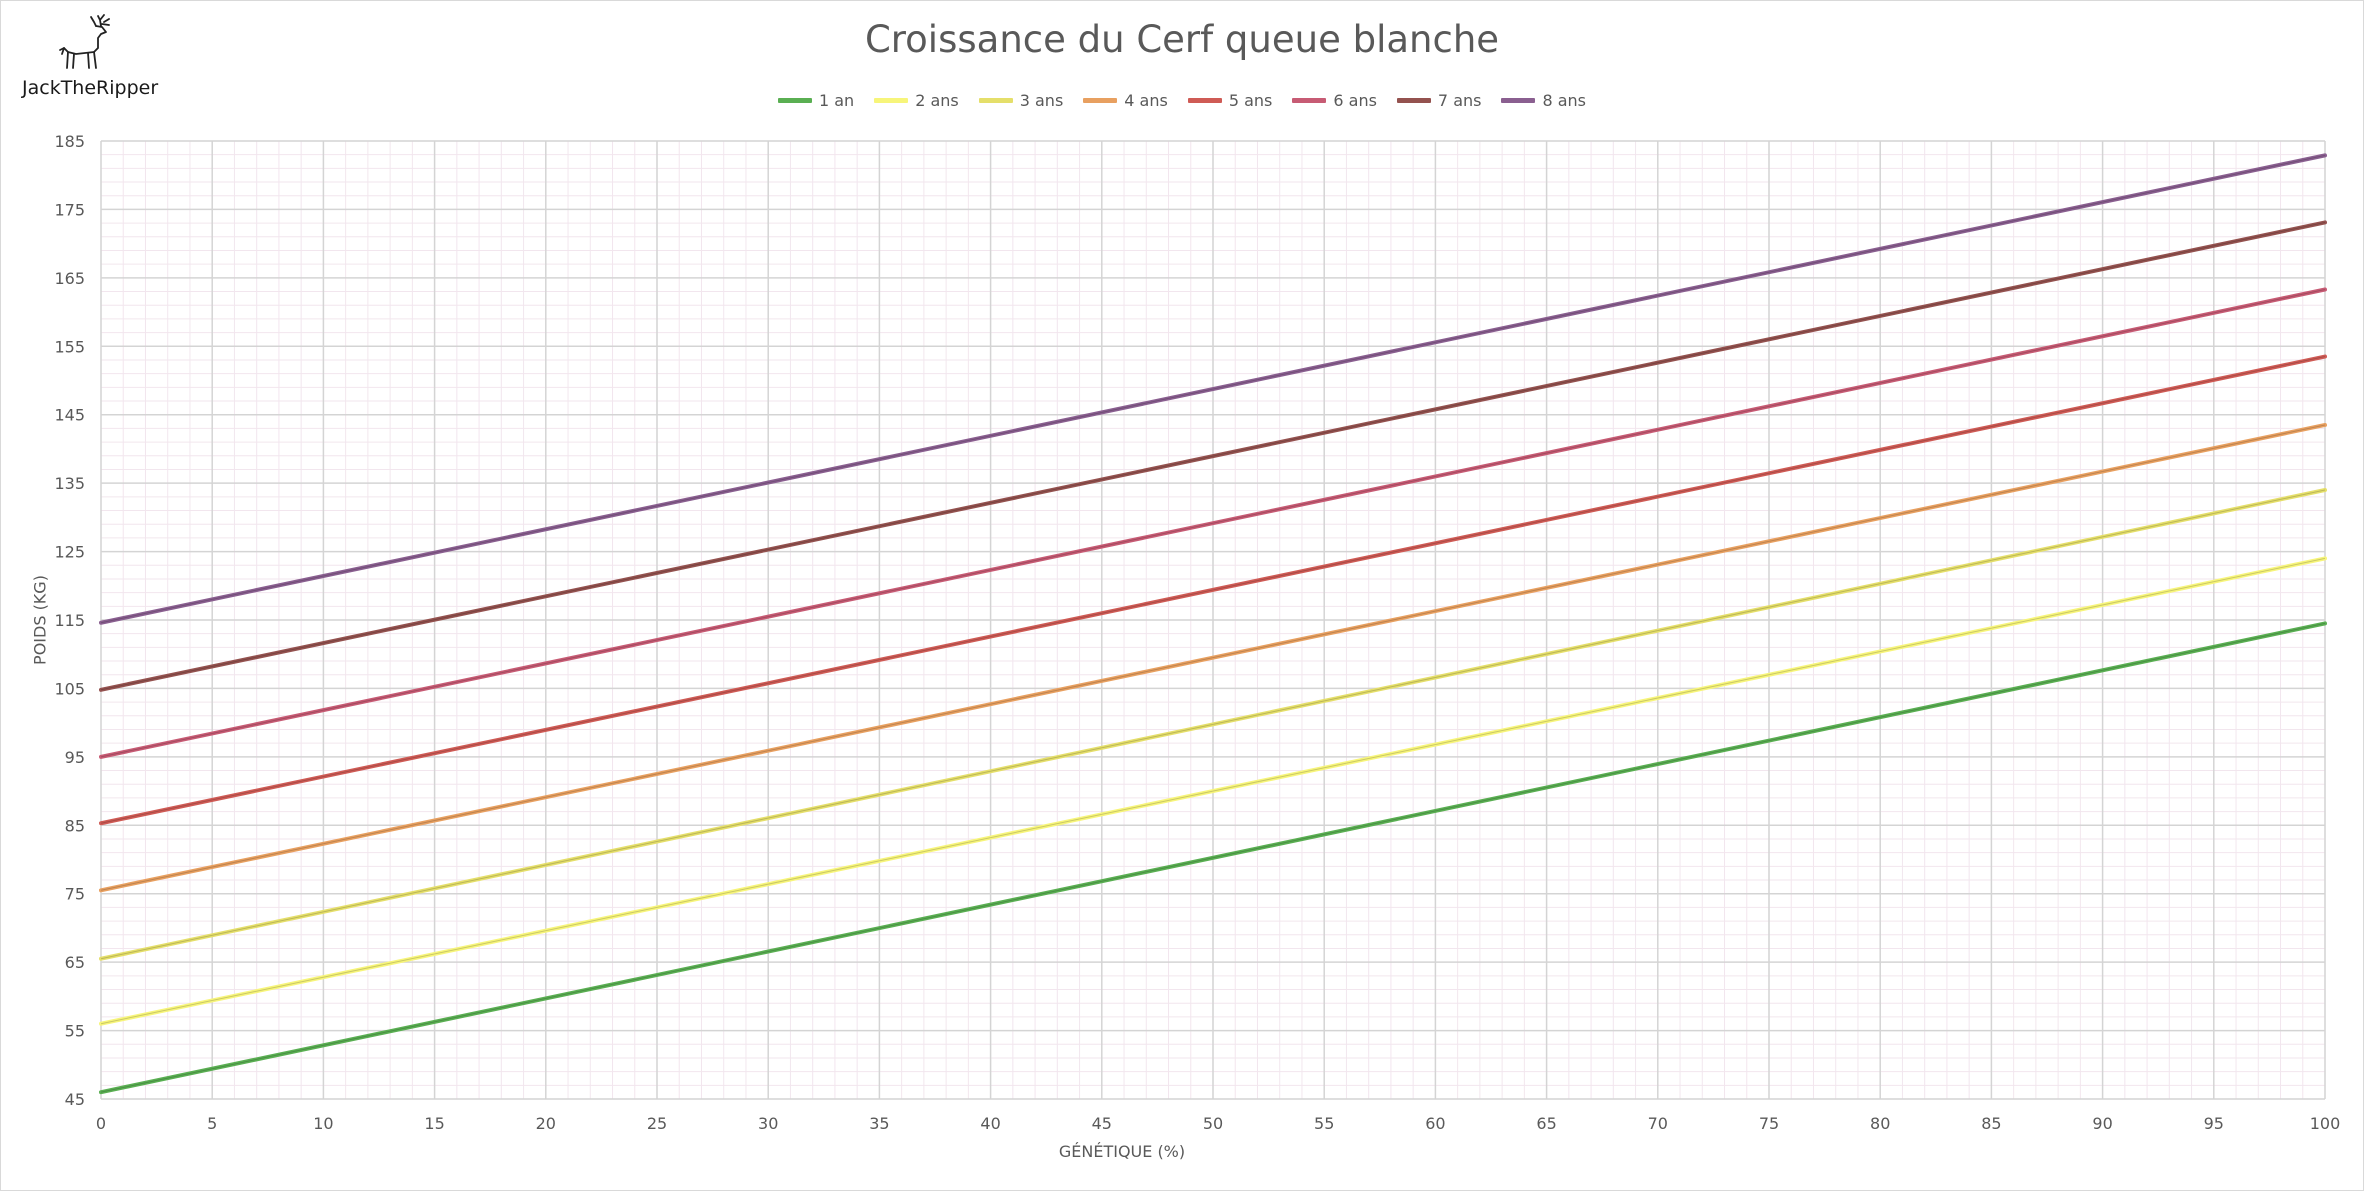  Describe the element at coordinates (1658, 1123) in the screenshot. I see `x-tick-label: 70` at that location.